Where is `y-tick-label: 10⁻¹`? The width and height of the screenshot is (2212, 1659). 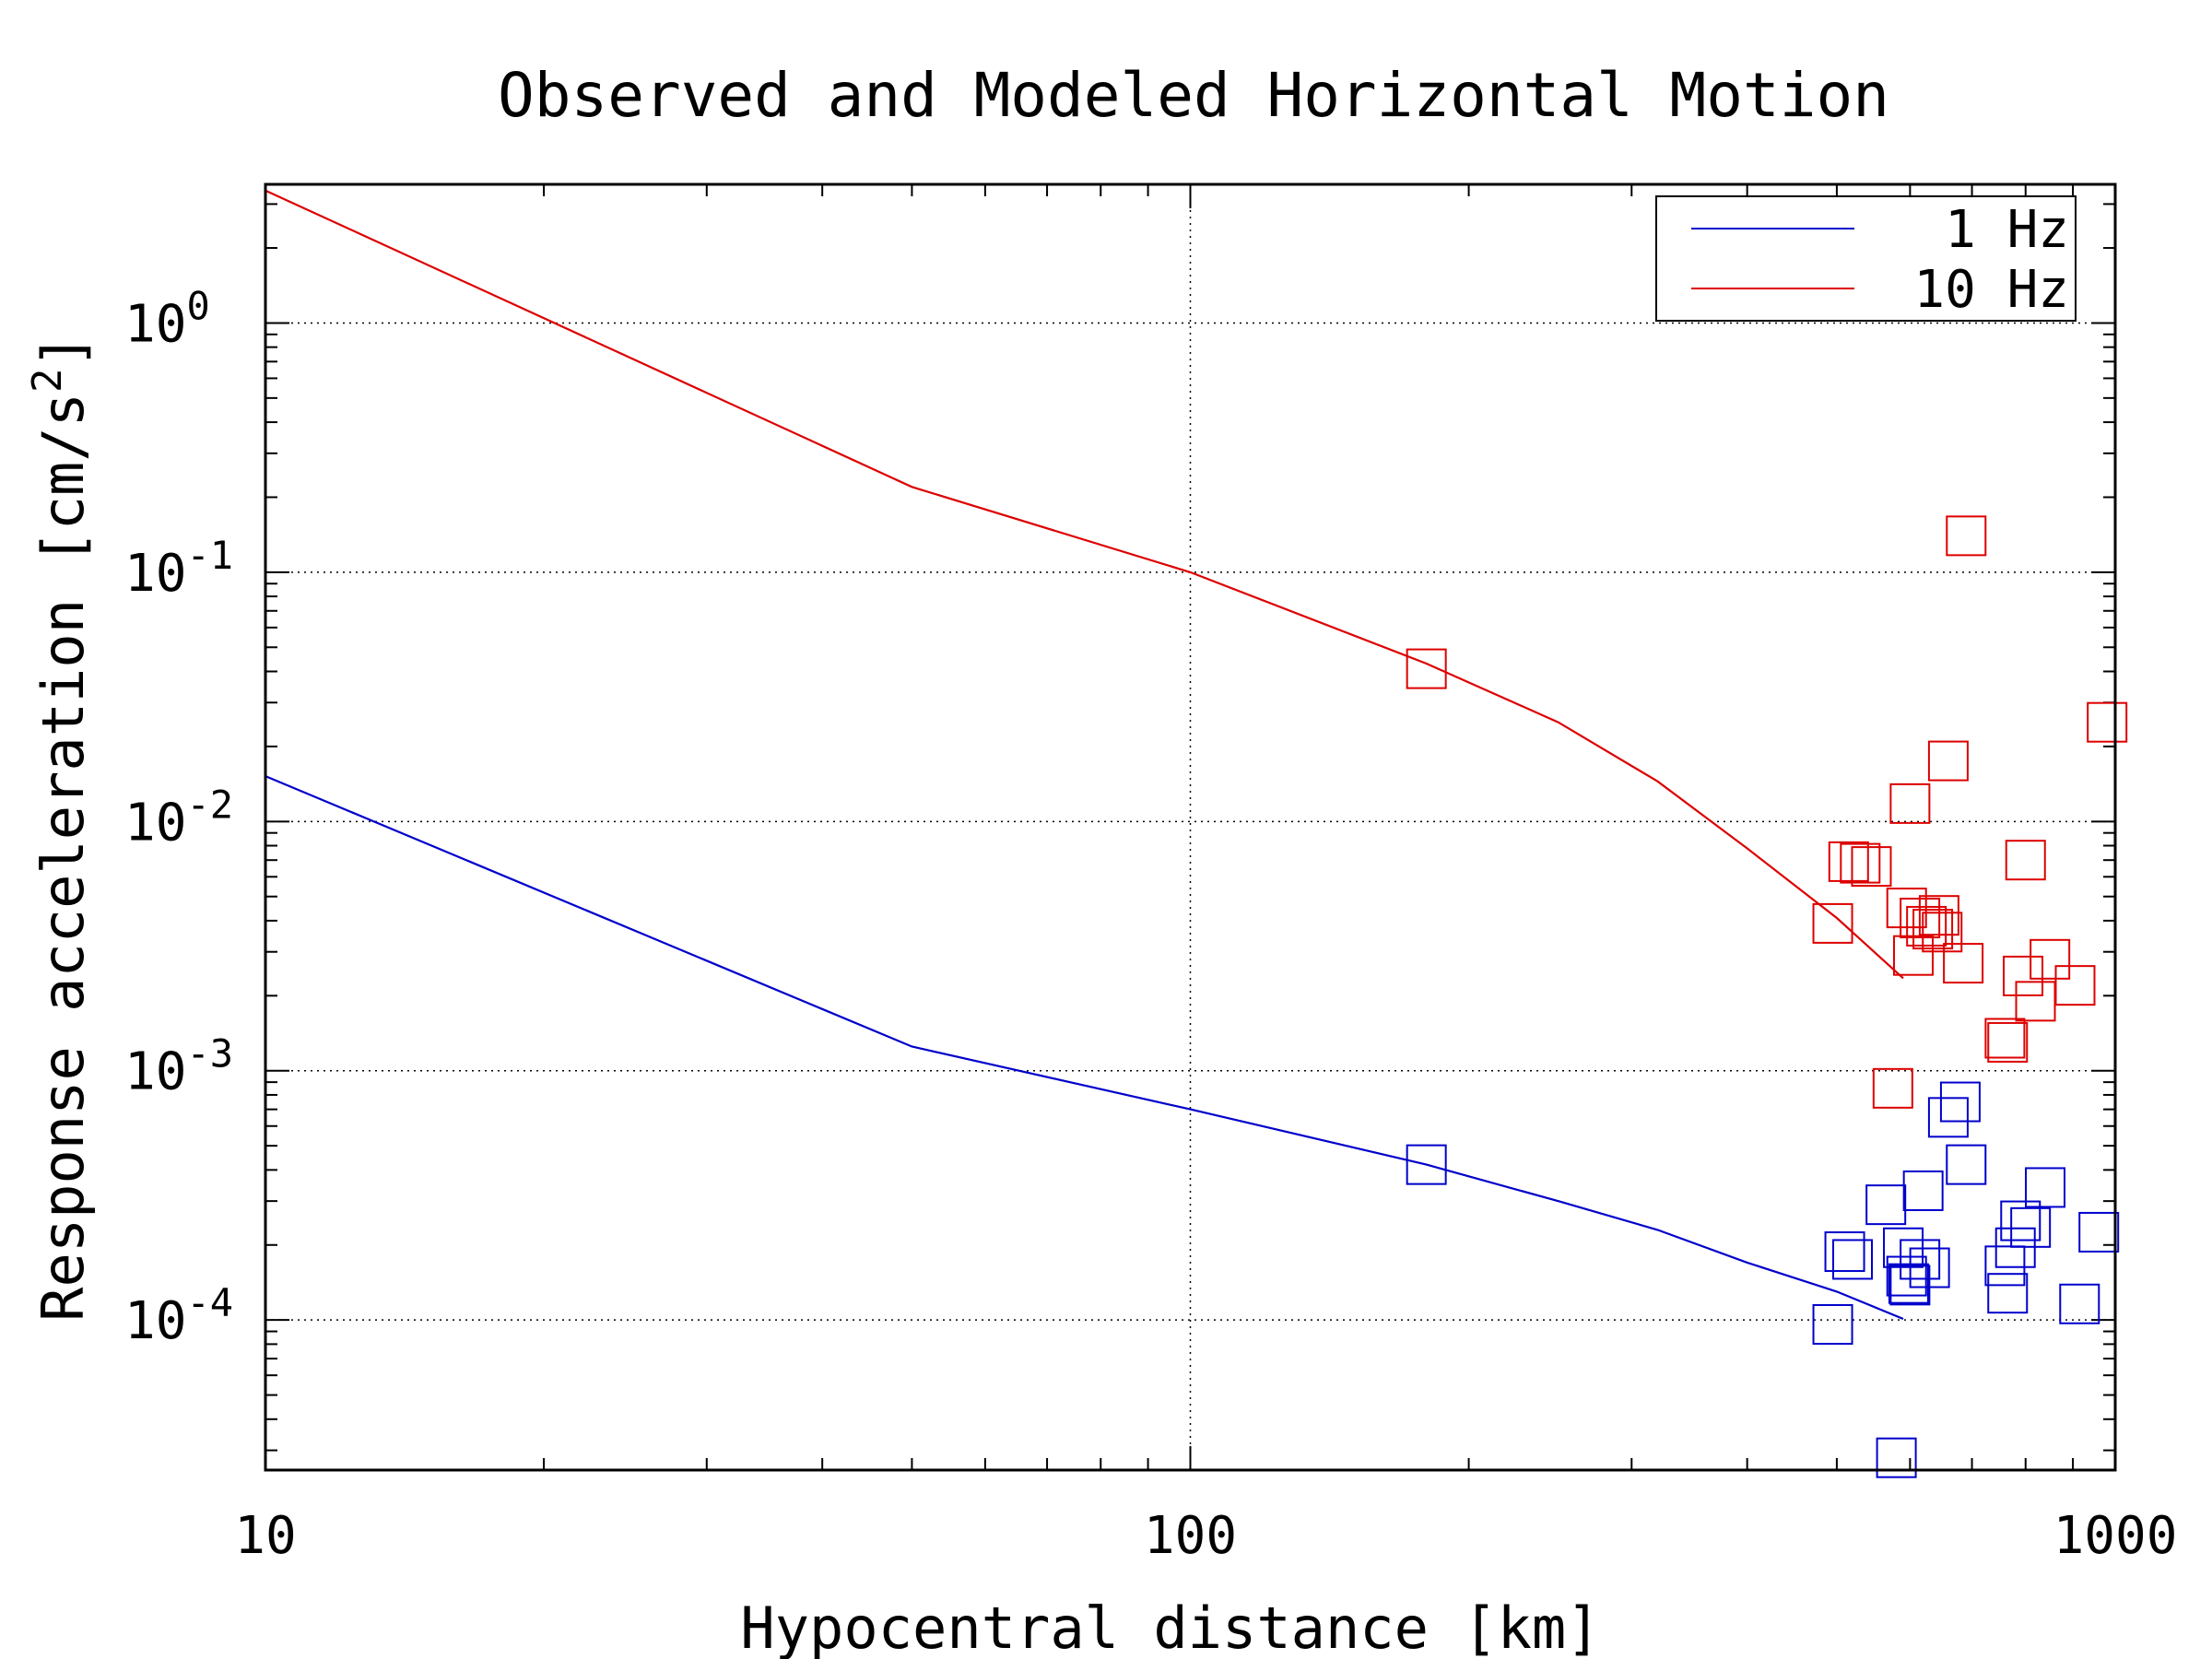
y-tick-label: 10⁻¹ is located at coordinates (178, 568).